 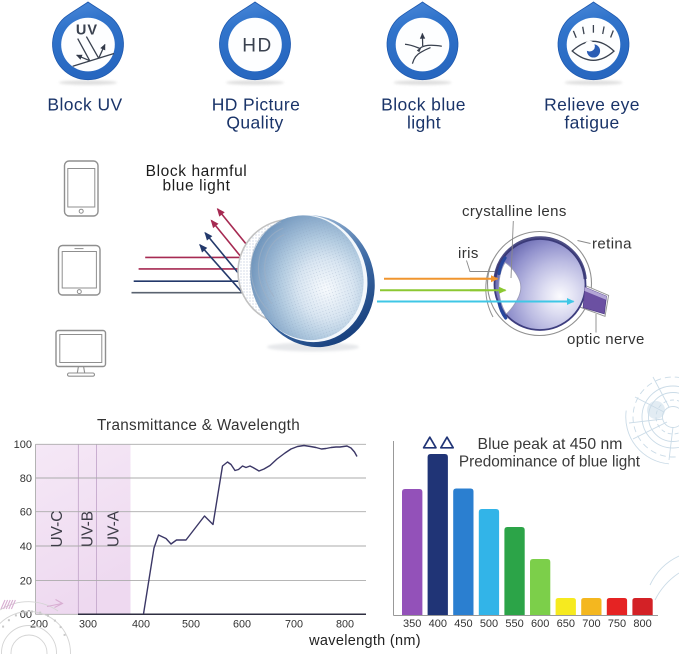 What do you see at coordinates (88, 529) in the screenshot?
I see `svg-text: UV-B` at bounding box center [88, 529].